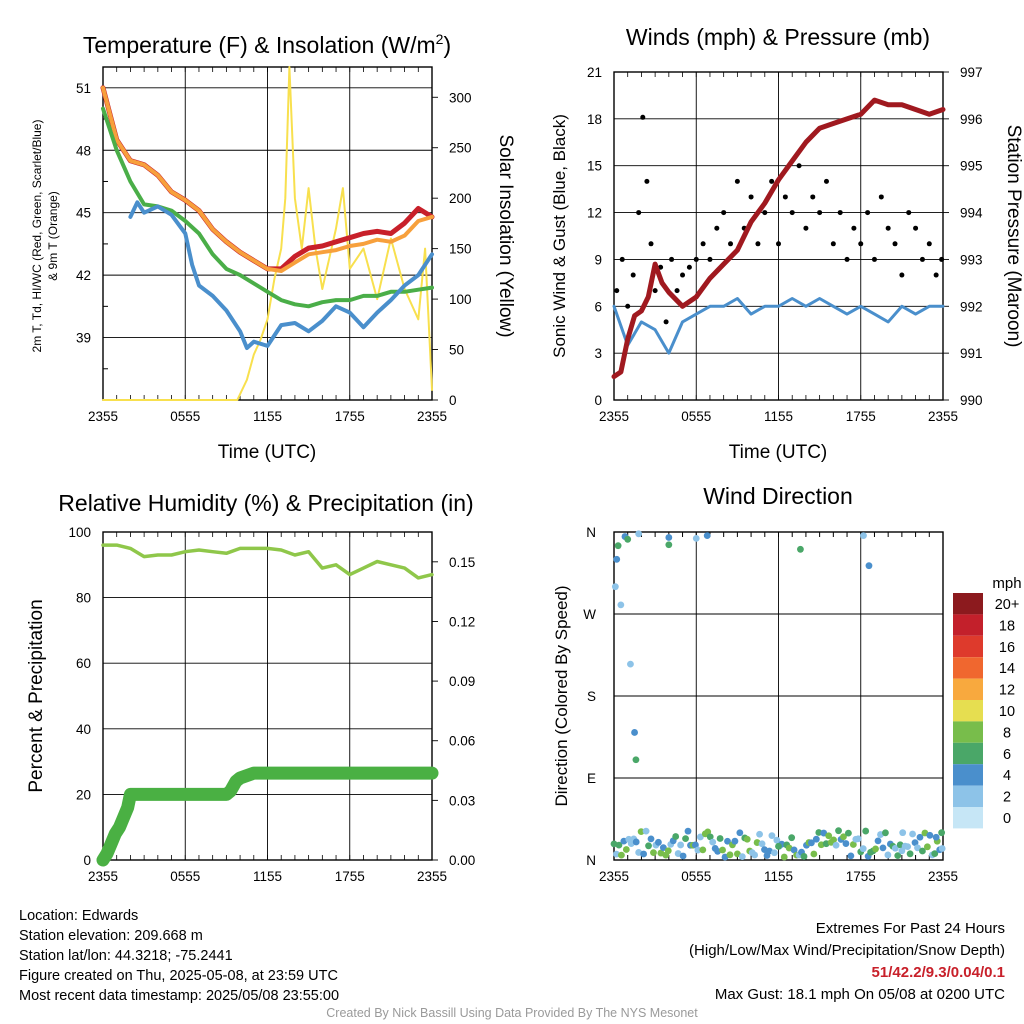 The image size is (1024, 1024). Describe the element at coordinates (1007, 669) in the screenshot. I see `legend-label: 14` at that location.